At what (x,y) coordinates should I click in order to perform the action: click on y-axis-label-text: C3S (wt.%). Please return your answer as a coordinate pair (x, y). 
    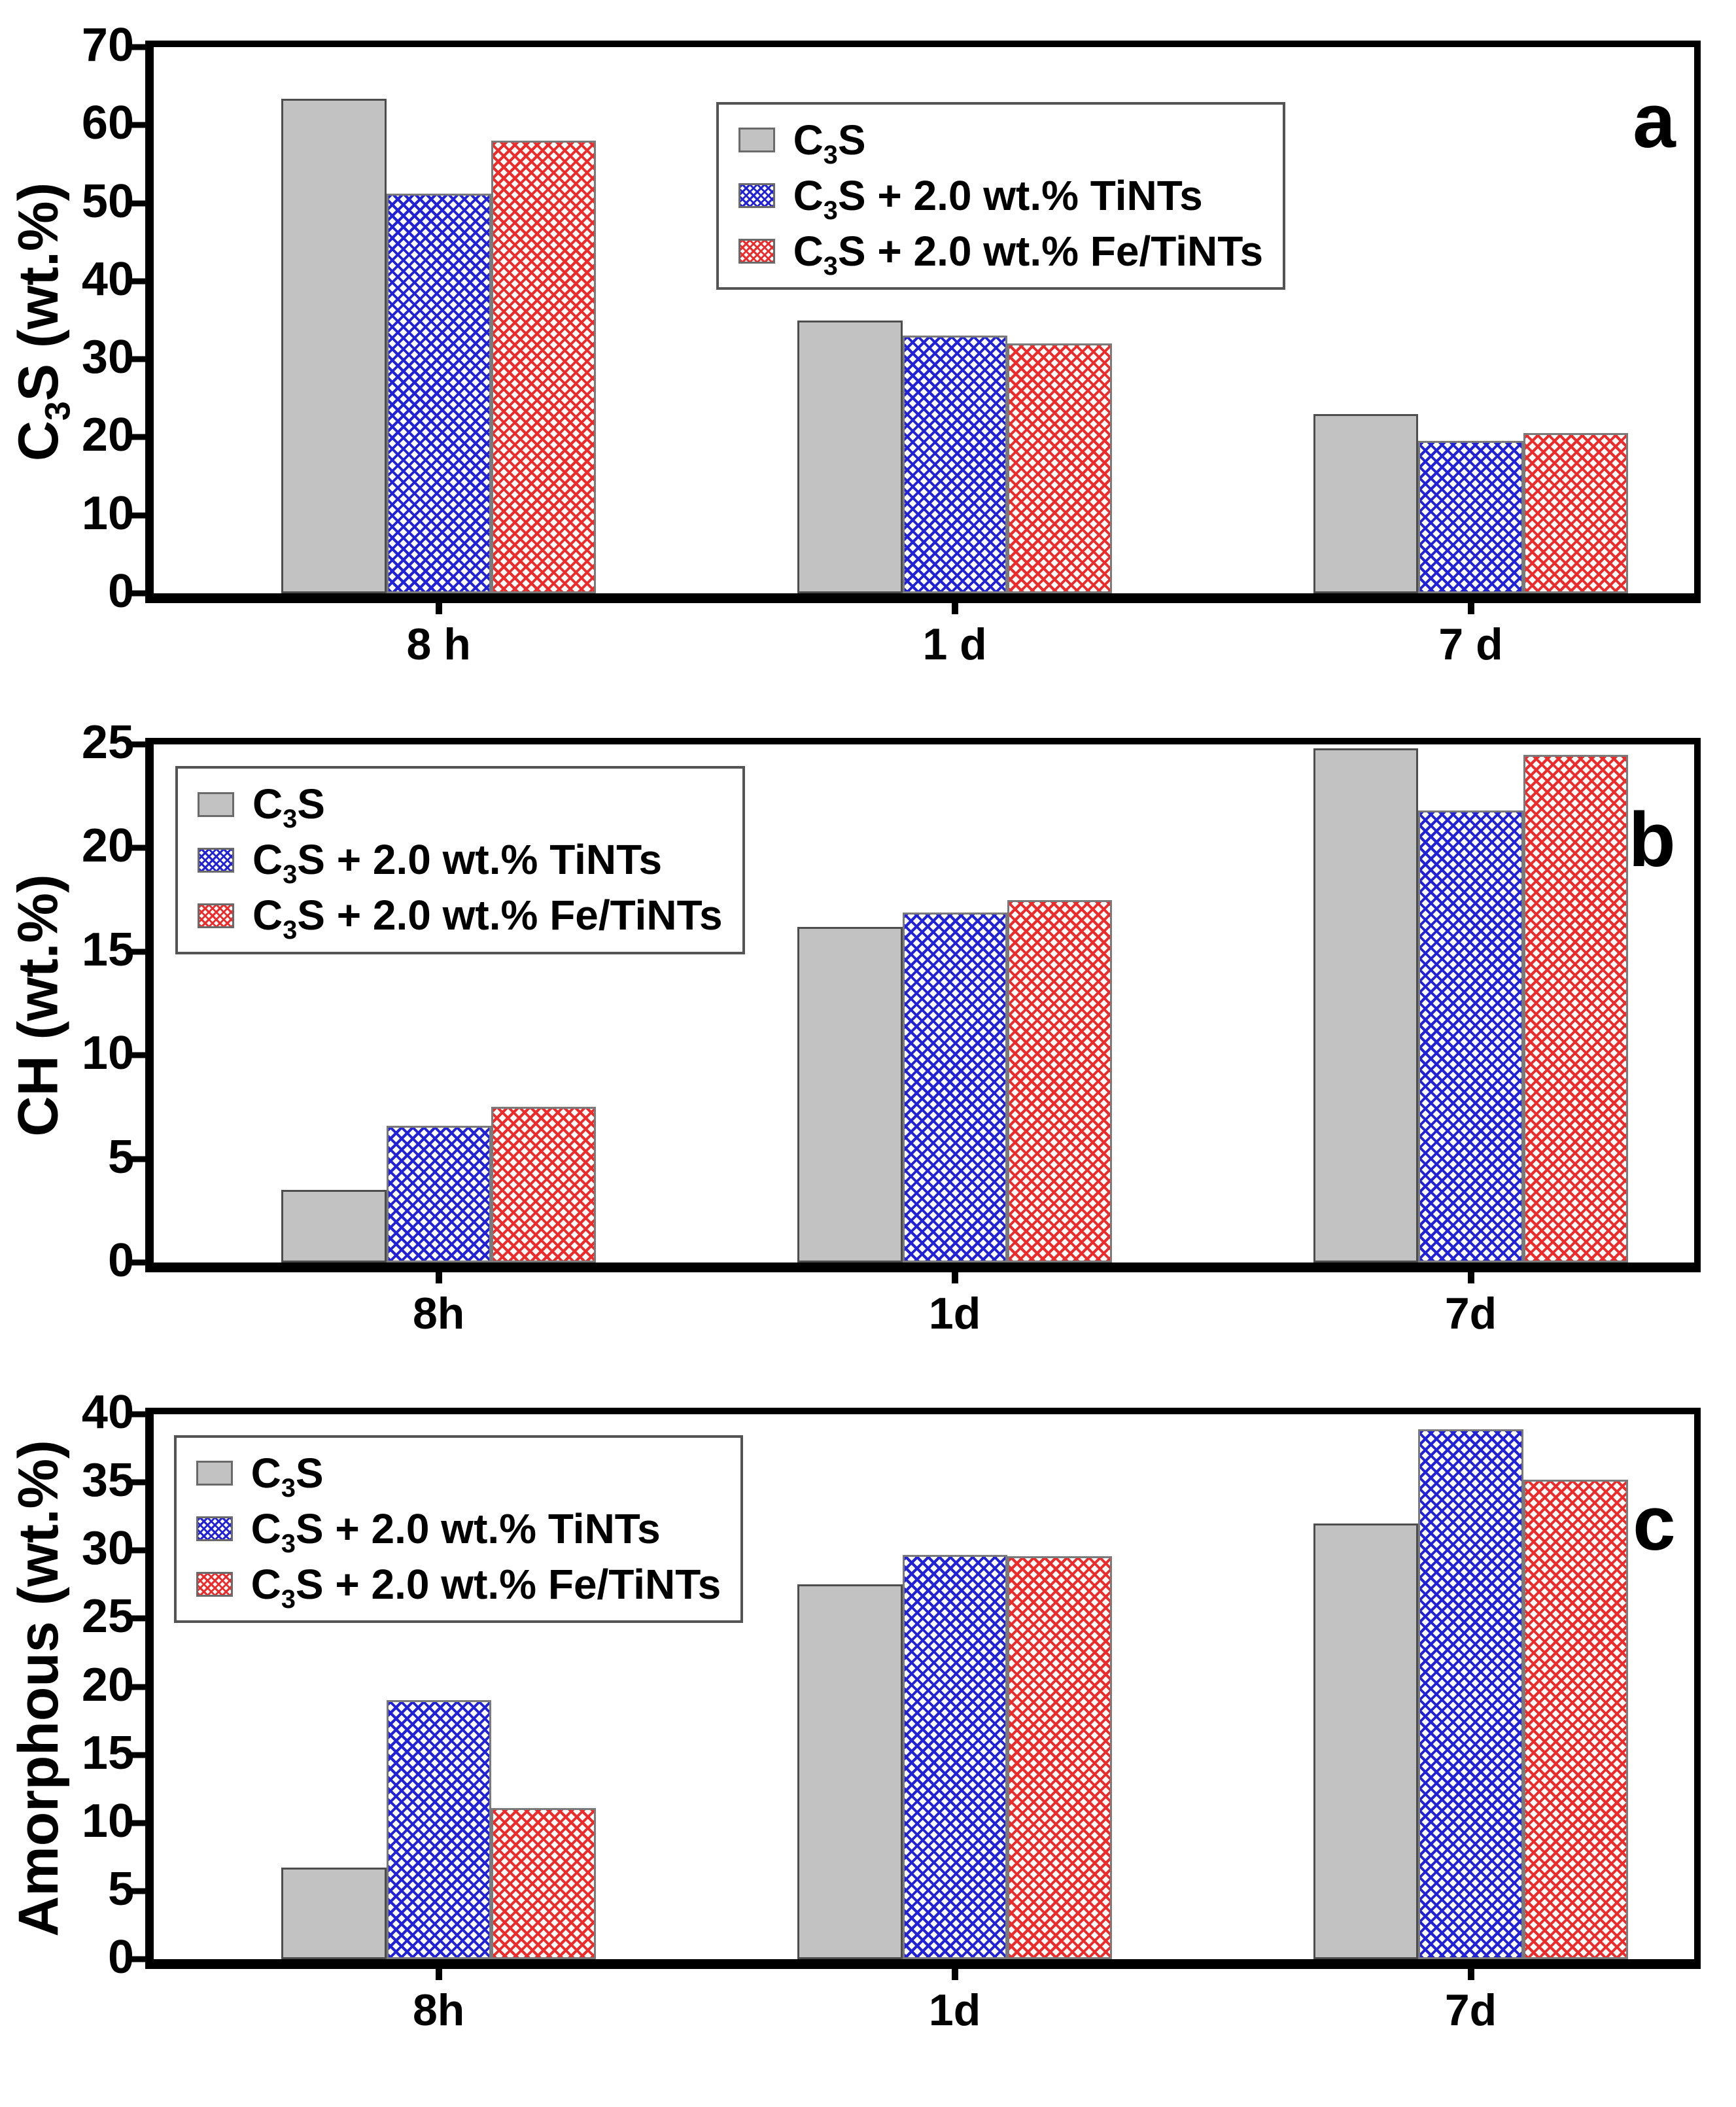
    Looking at the image, I should click on (42, 322).